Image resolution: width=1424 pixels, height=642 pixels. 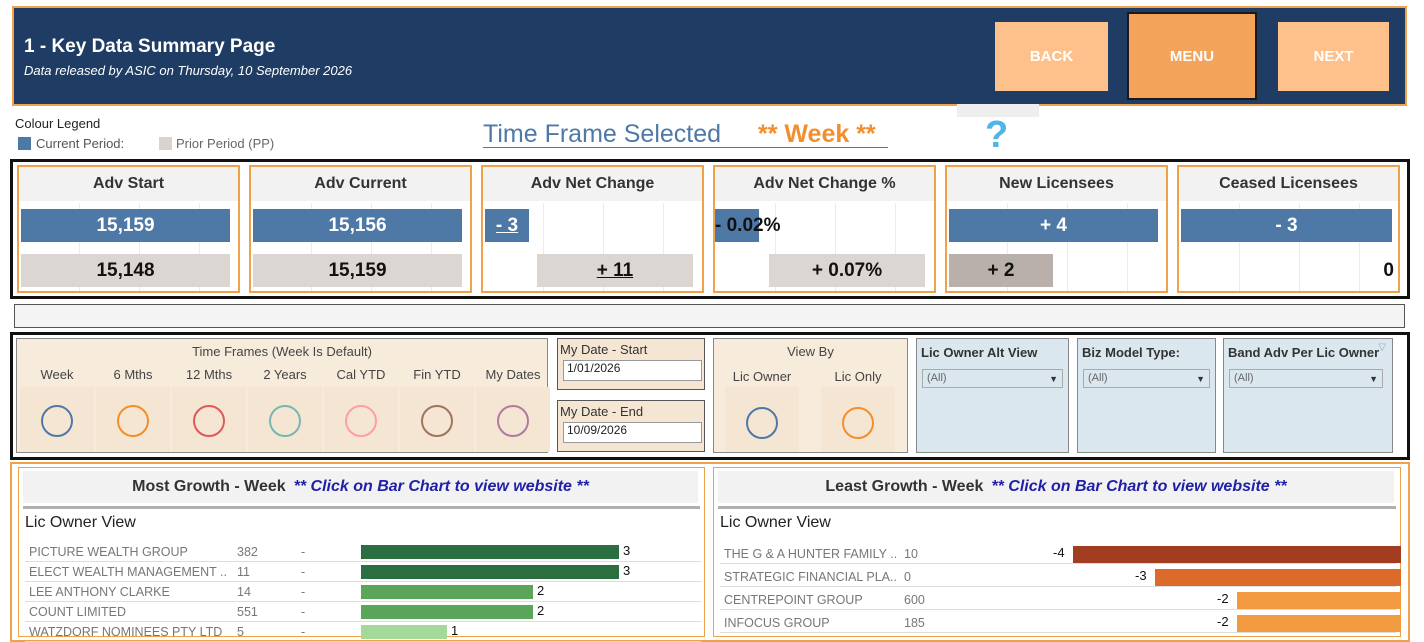 What do you see at coordinates (632, 432) in the screenshot?
I see `date-end-input: 10/09/2026` at bounding box center [632, 432].